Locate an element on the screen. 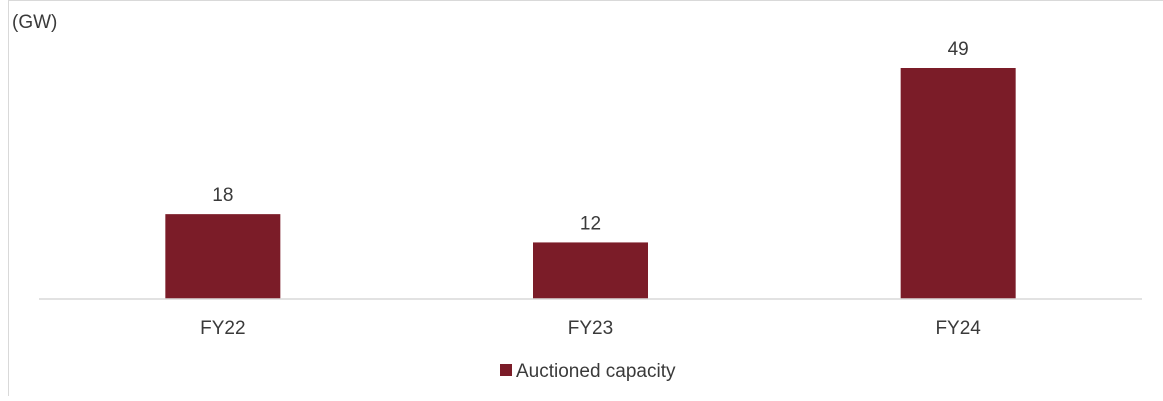 Image resolution: width=1163 pixels, height=401 pixels. data-label-fy24: 49 is located at coordinates (958, 49).